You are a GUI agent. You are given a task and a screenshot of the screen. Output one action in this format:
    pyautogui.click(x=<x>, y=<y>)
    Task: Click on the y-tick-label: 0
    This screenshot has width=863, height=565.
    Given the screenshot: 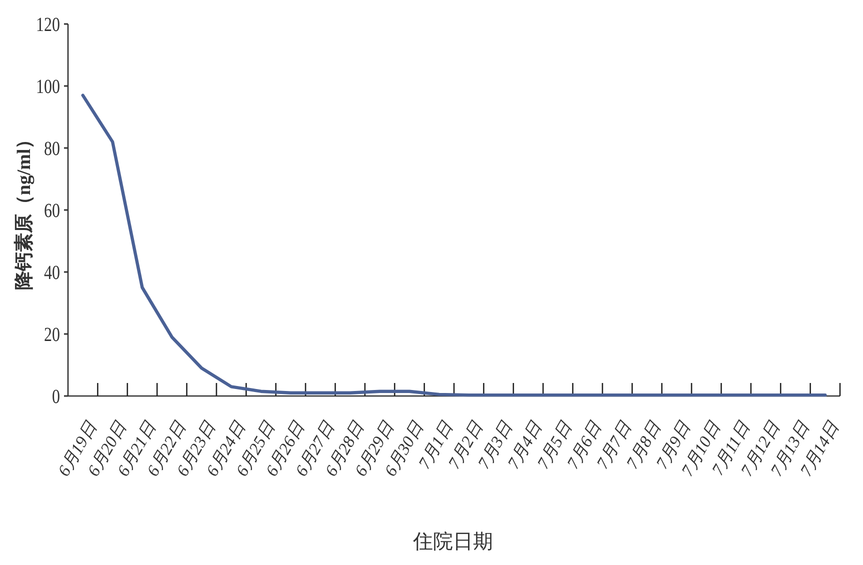 What is the action you would take?
    pyautogui.click(x=56, y=396)
    